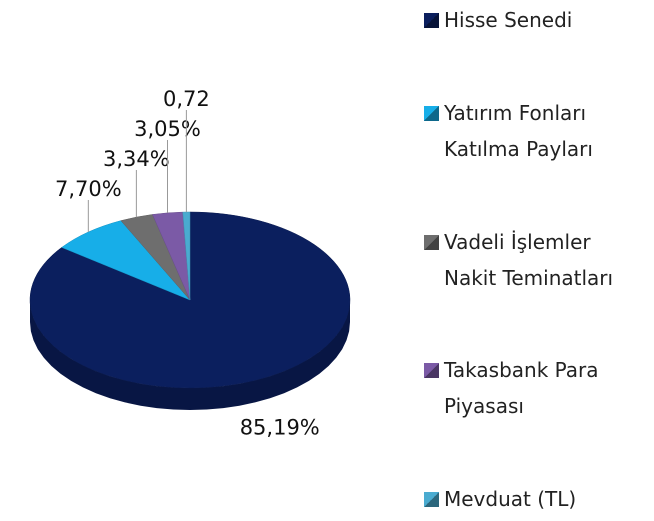 The image size is (654, 521). Describe the element at coordinates (167, 129) in the screenshot. I see `data-label: 3,05%` at that location.